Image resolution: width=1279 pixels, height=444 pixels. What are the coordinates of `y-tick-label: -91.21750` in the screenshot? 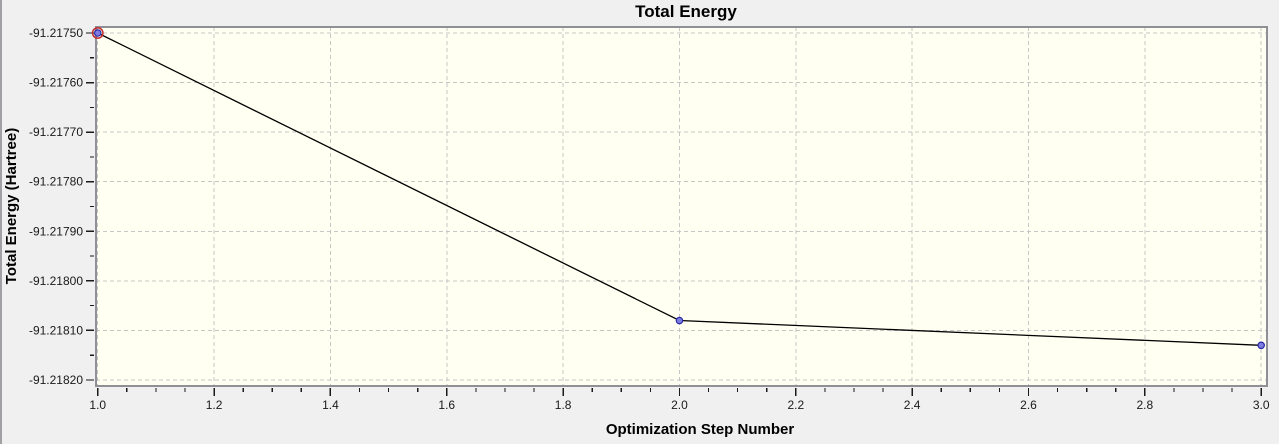 It's located at (56, 33).